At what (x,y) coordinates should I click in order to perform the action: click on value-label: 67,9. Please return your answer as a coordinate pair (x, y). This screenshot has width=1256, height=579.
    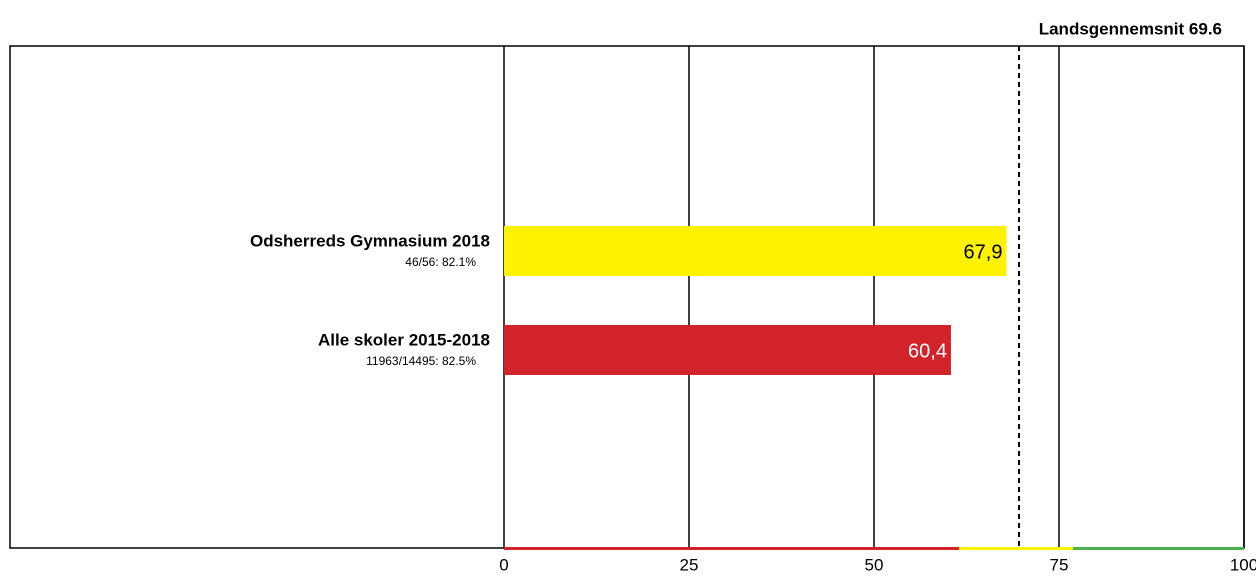
    Looking at the image, I should click on (983, 252).